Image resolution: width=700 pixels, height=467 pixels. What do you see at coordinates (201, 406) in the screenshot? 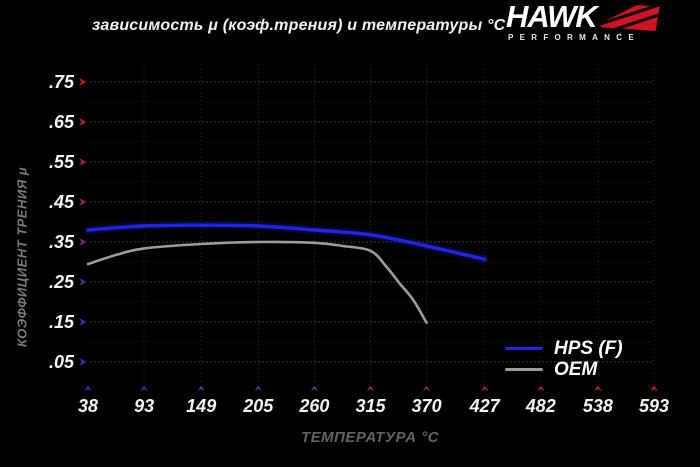
I see `x-tick-label: 149` at bounding box center [201, 406].